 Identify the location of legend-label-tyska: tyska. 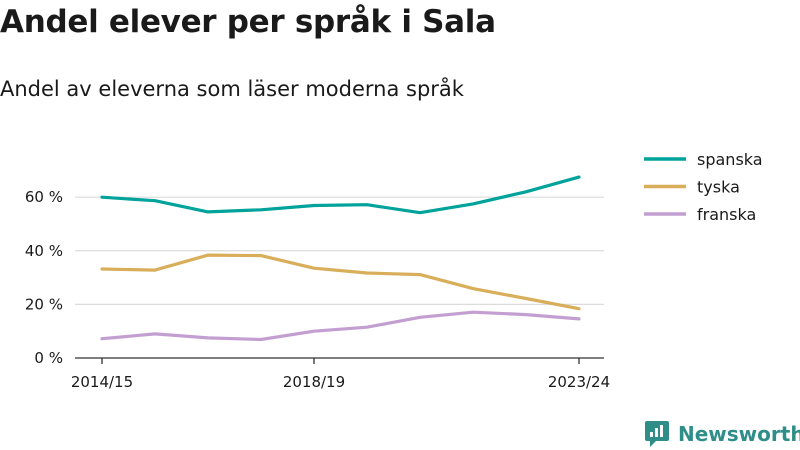
(718, 187).